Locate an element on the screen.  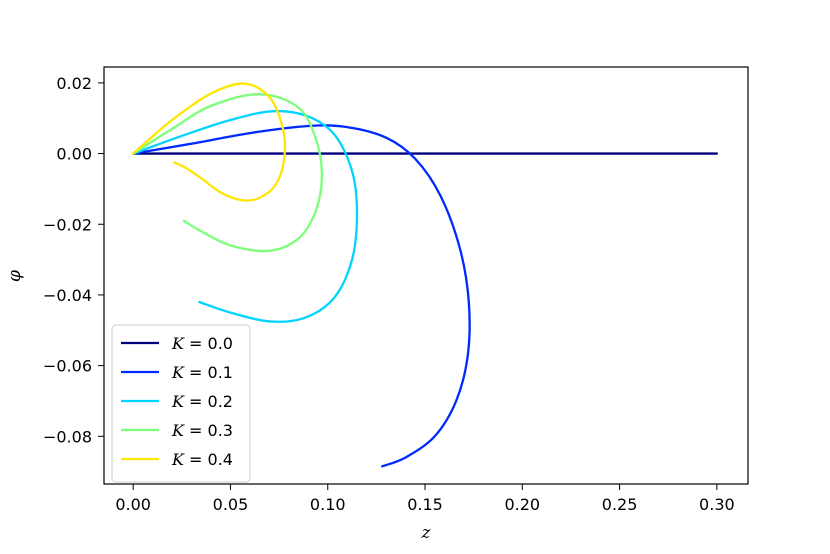
legend-entry-4: K = 0.4 is located at coordinates (202, 459).